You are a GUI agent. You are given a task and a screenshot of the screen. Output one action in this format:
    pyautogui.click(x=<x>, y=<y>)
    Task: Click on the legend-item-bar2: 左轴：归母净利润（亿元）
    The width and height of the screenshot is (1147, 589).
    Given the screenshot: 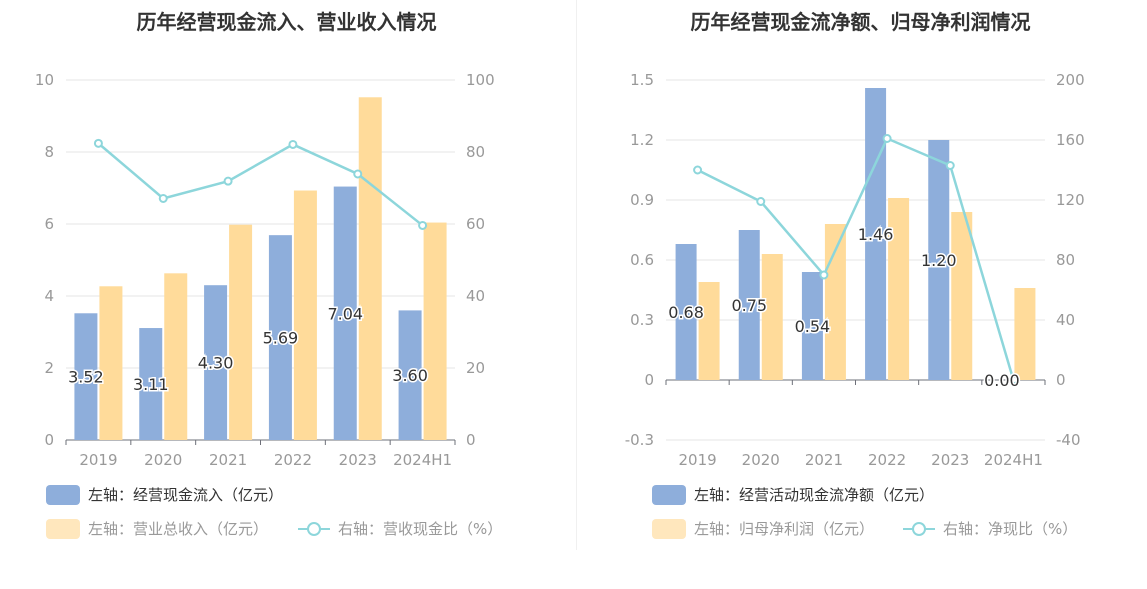 What is the action you would take?
    pyautogui.click(x=763, y=528)
    